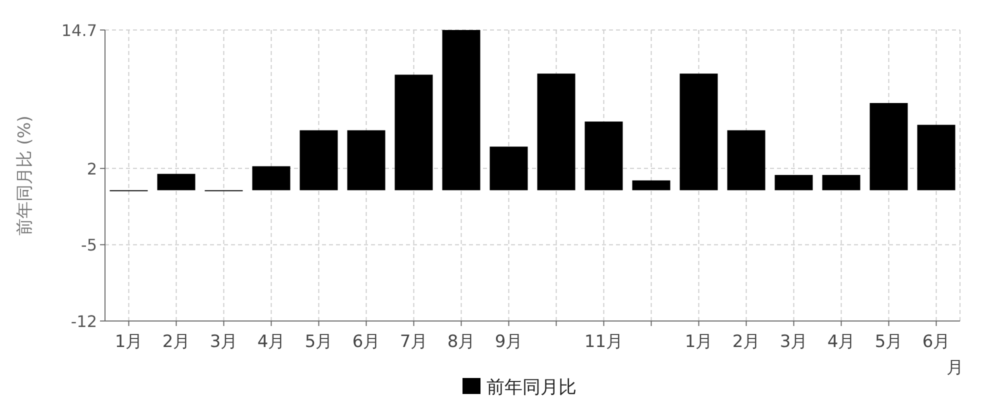 The height and width of the screenshot is (414, 983). I want to click on y-tick-label: 2, so click(91, 168).